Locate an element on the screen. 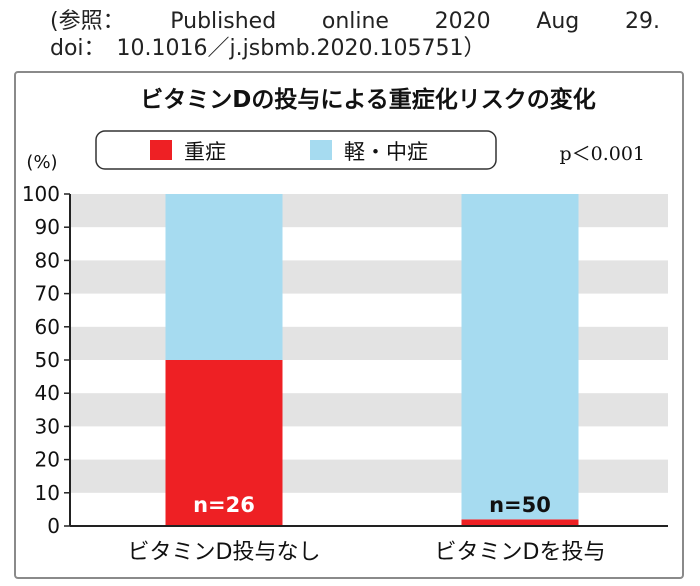 Image resolution: width=700 pixels, height=586 pixels. reference-token: (参照： is located at coordinates (87, 21).